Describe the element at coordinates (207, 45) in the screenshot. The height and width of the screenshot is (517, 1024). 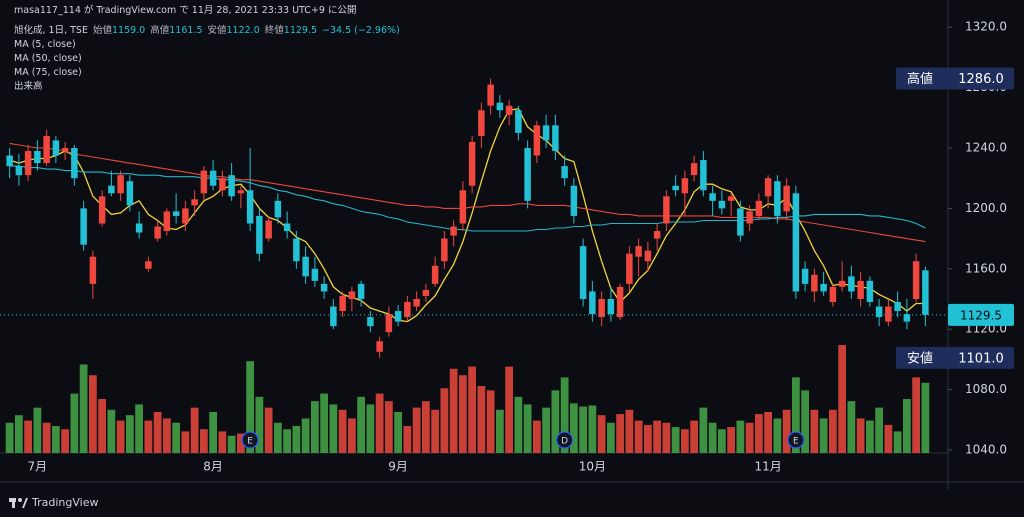
I see `legend-row: MA (5, close)` at that location.